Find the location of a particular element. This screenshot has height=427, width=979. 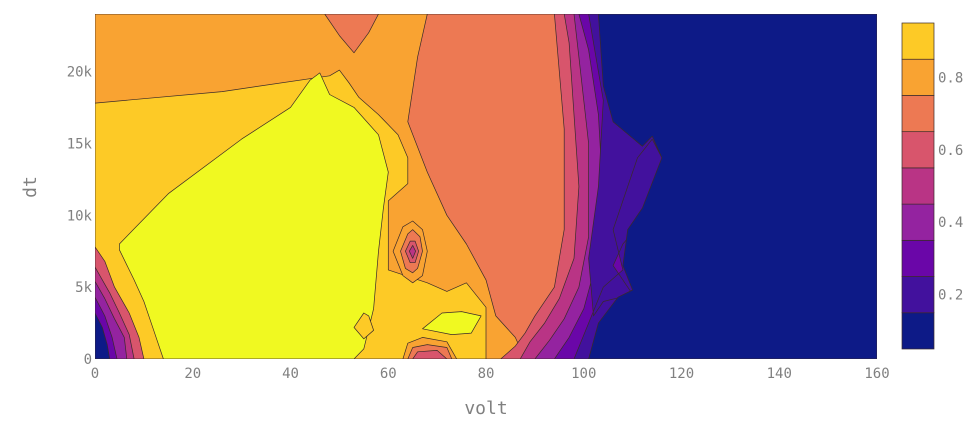

y-axis-label: dt is located at coordinates (30, 187).